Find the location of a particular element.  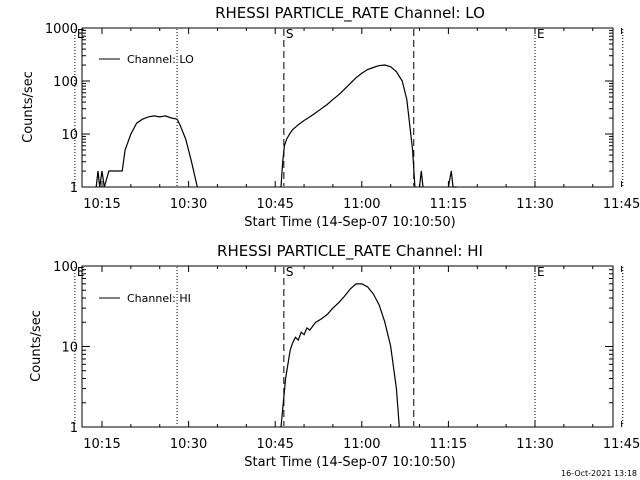

legend-label: Channel: LO is located at coordinates (160, 59).